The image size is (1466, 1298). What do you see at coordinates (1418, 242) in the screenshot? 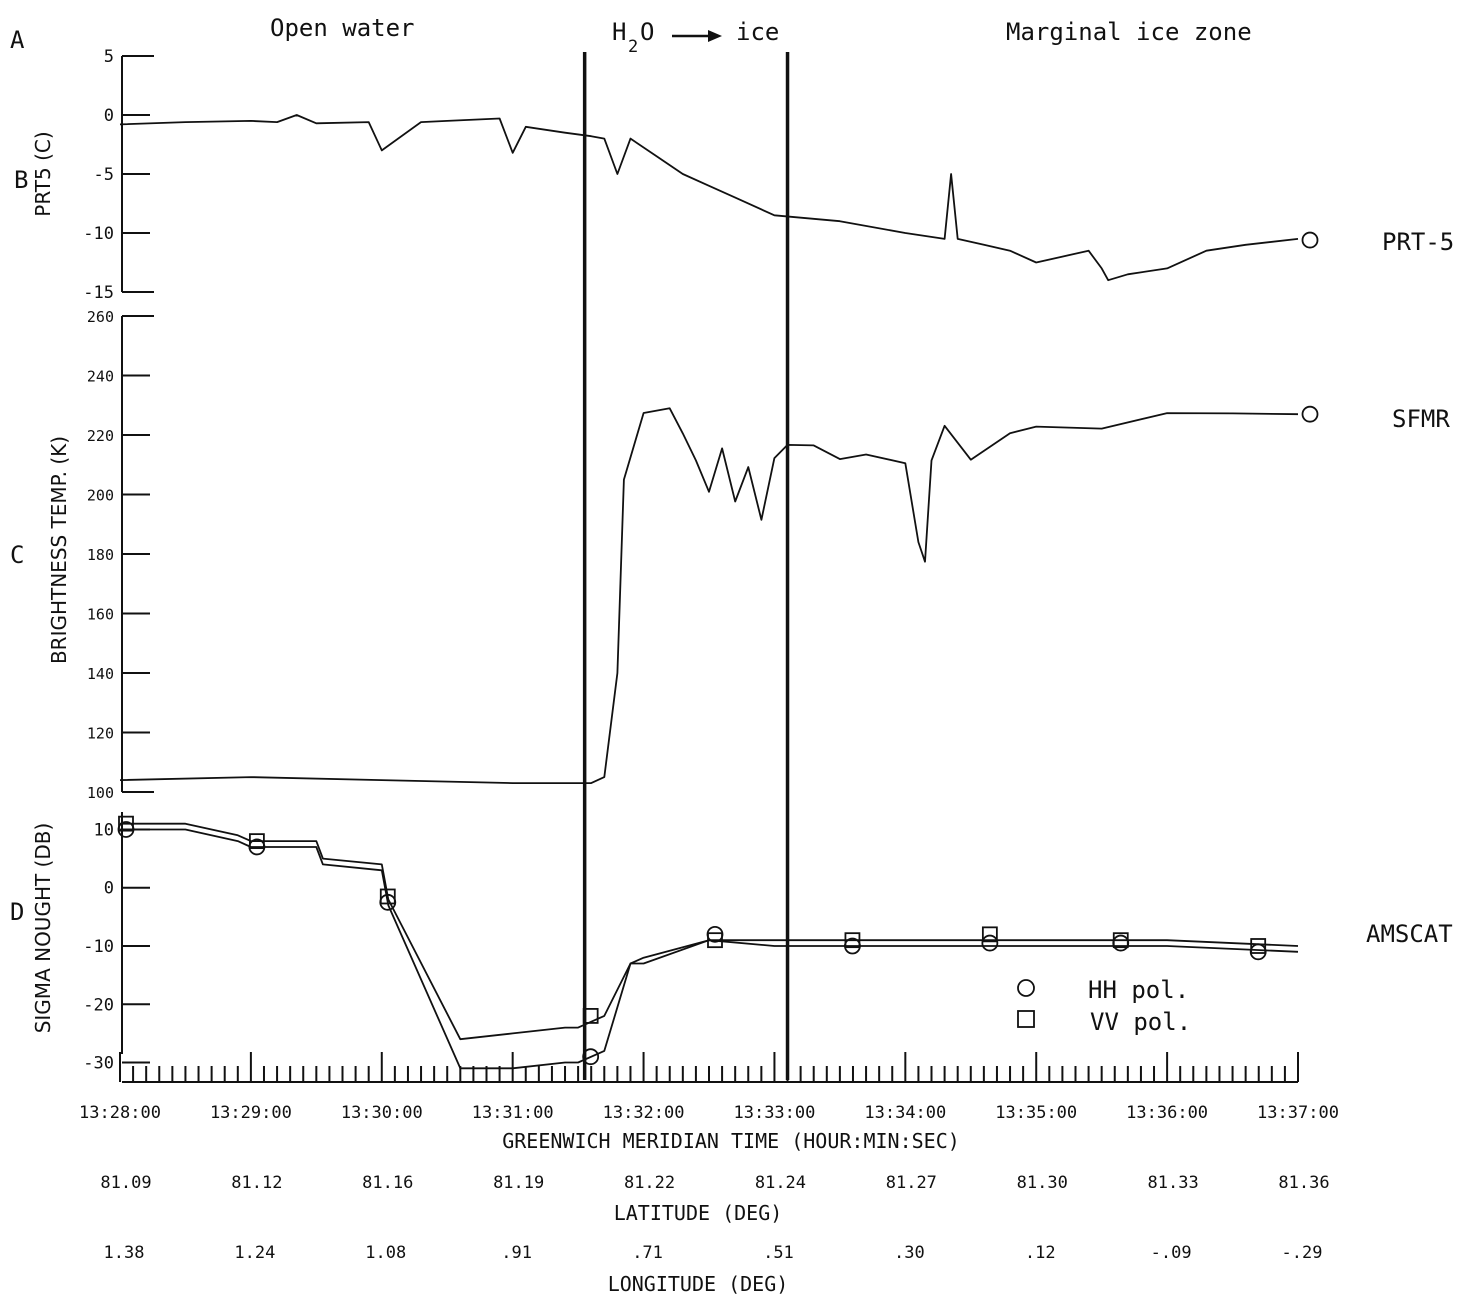
I see `label-prt-5: PRT-5` at bounding box center [1418, 242].